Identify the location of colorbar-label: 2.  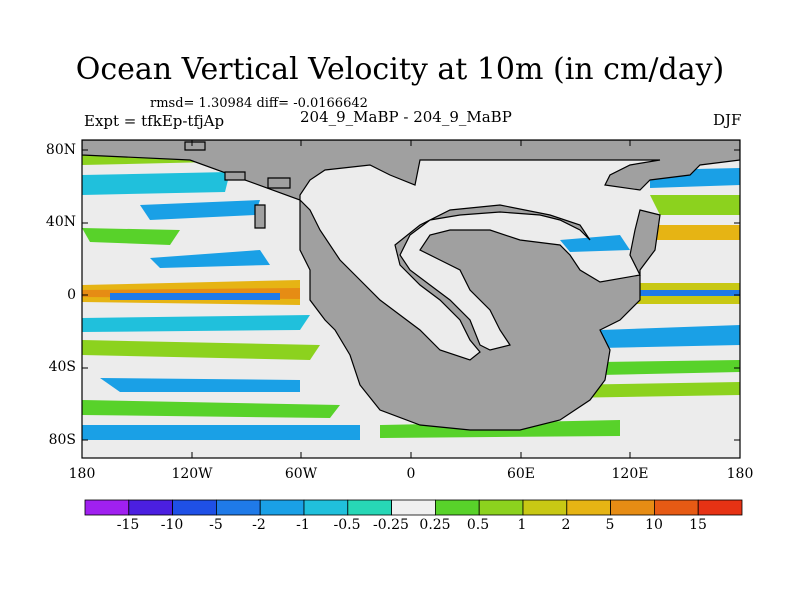
(566, 525).